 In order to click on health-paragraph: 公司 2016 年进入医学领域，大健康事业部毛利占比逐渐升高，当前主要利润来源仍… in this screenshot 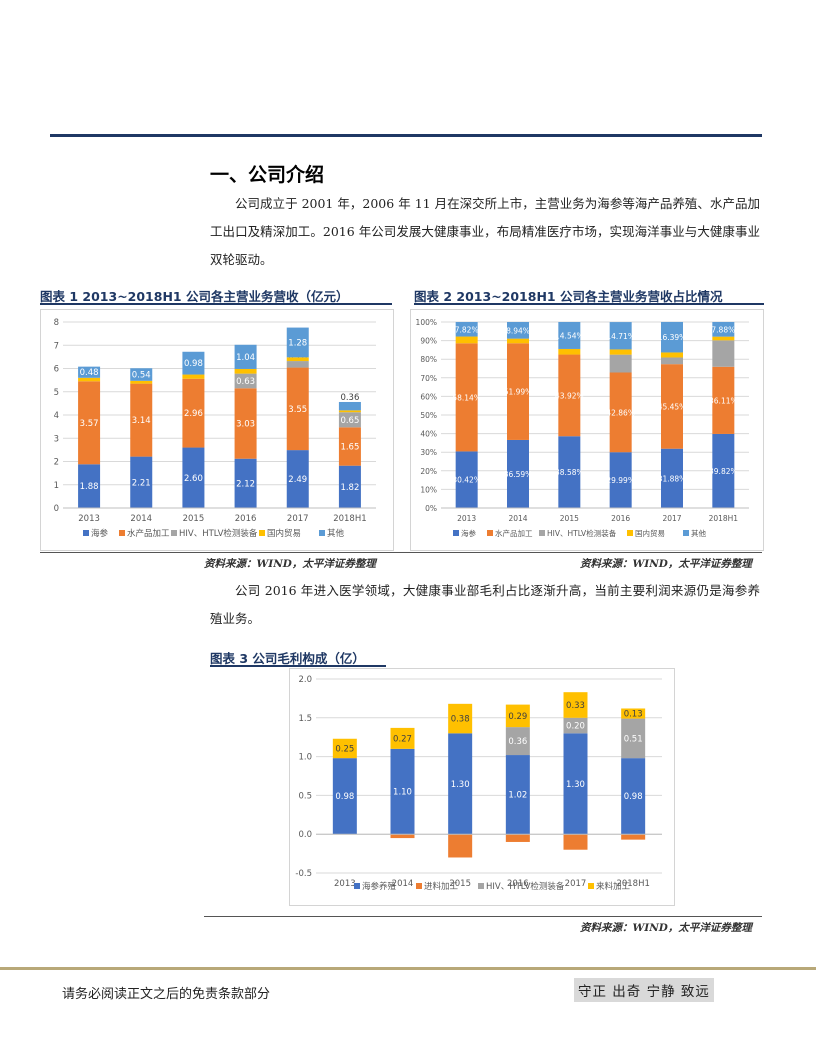, I will do `click(485, 604)`.